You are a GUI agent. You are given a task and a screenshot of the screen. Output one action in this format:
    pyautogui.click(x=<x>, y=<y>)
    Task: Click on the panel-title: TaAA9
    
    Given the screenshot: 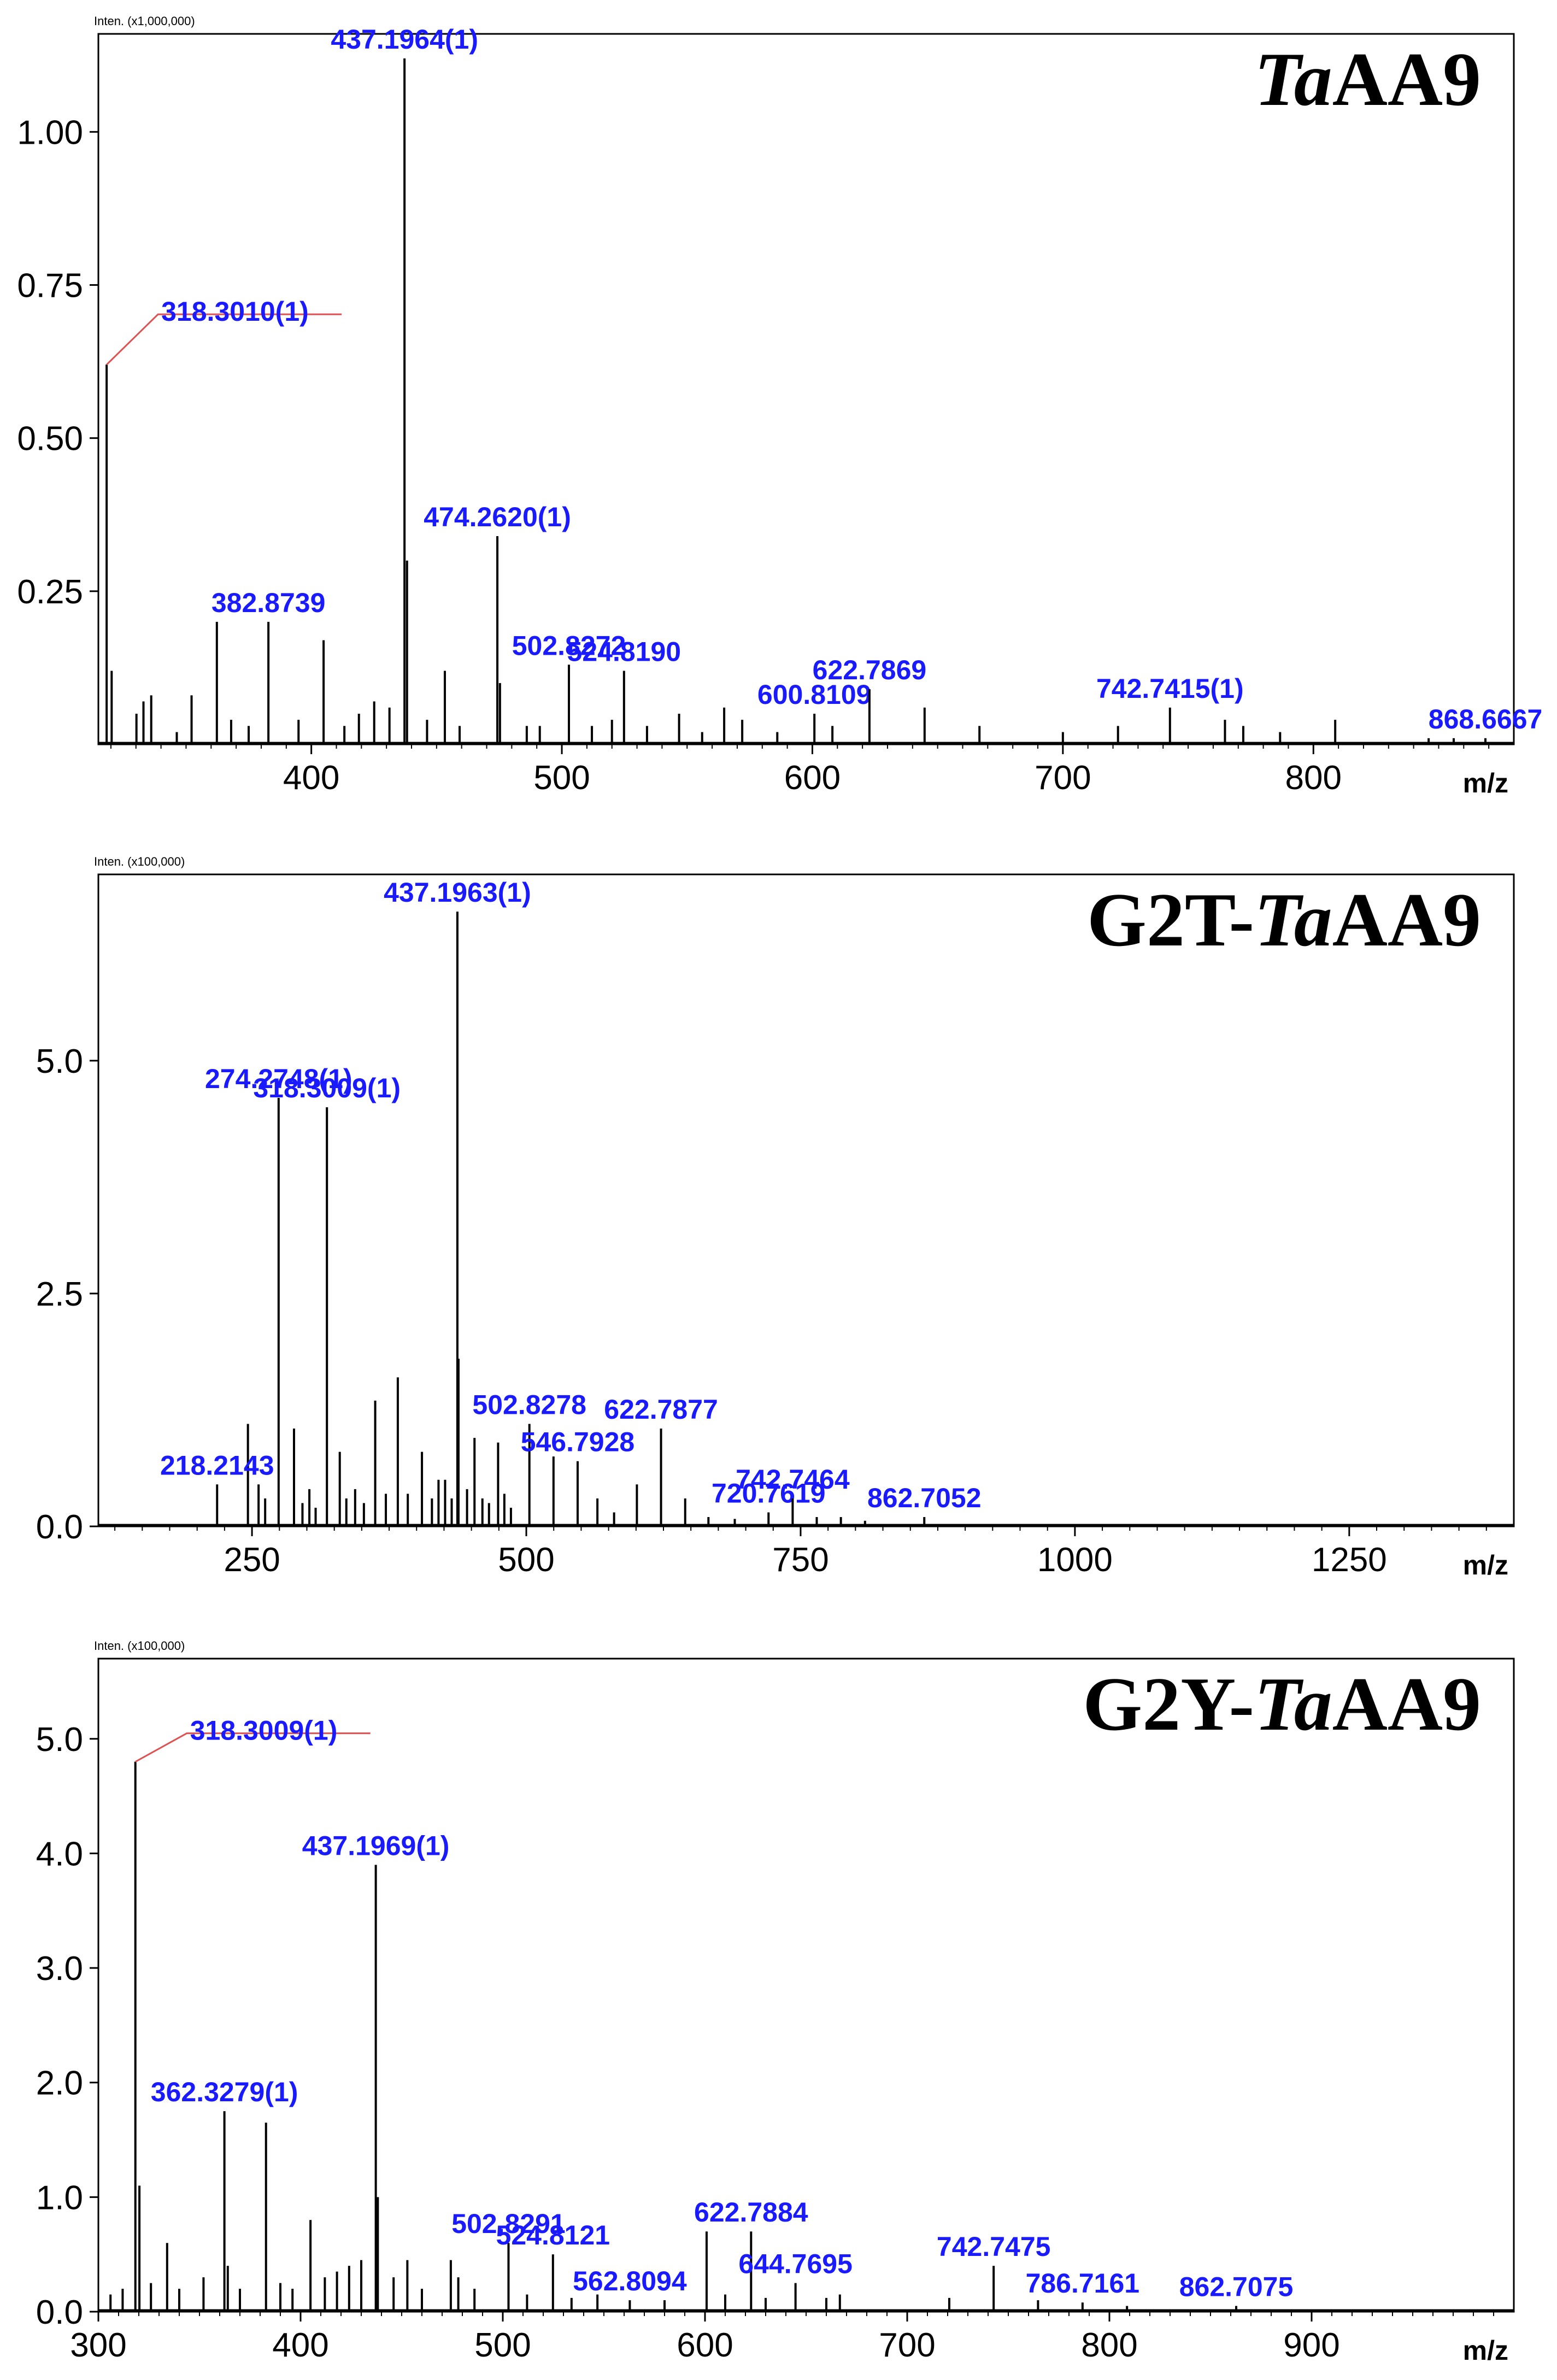 What is the action you would take?
    pyautogui.click(x=1367, y=79)
    